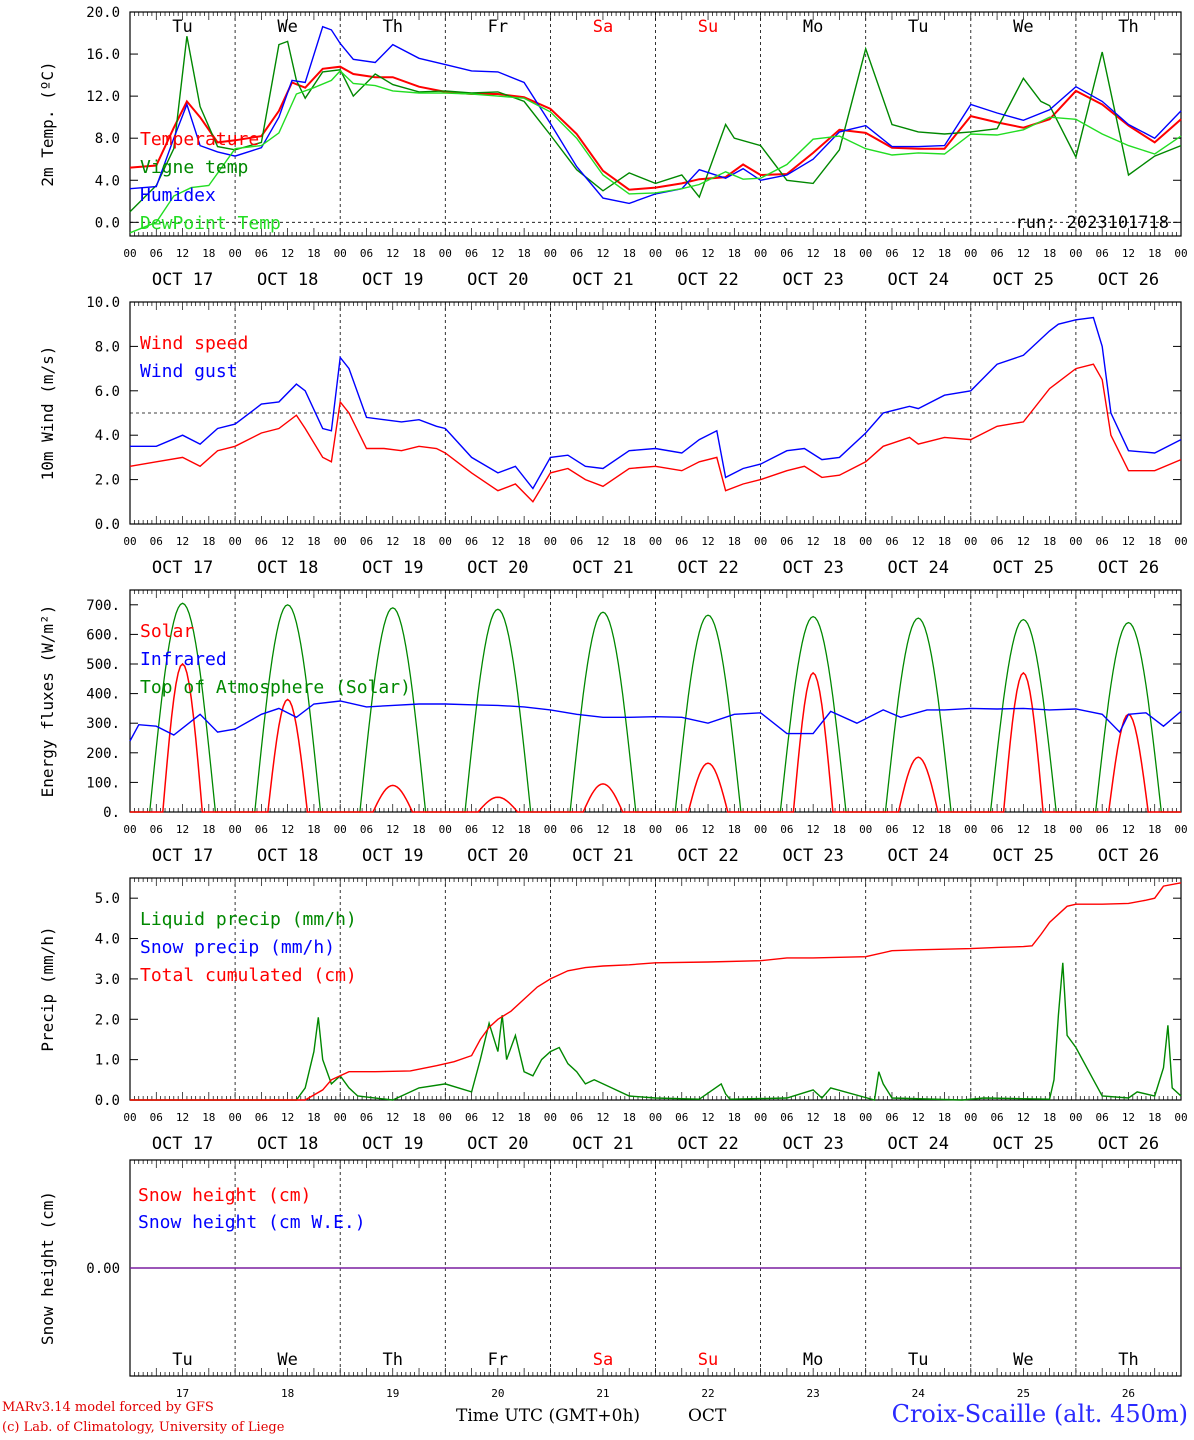 This screenshot has width=1194, height=1440. Describe the element at coordinates (103, 665) in the screenshot. I see `y-tick-label: 500.` at that location.